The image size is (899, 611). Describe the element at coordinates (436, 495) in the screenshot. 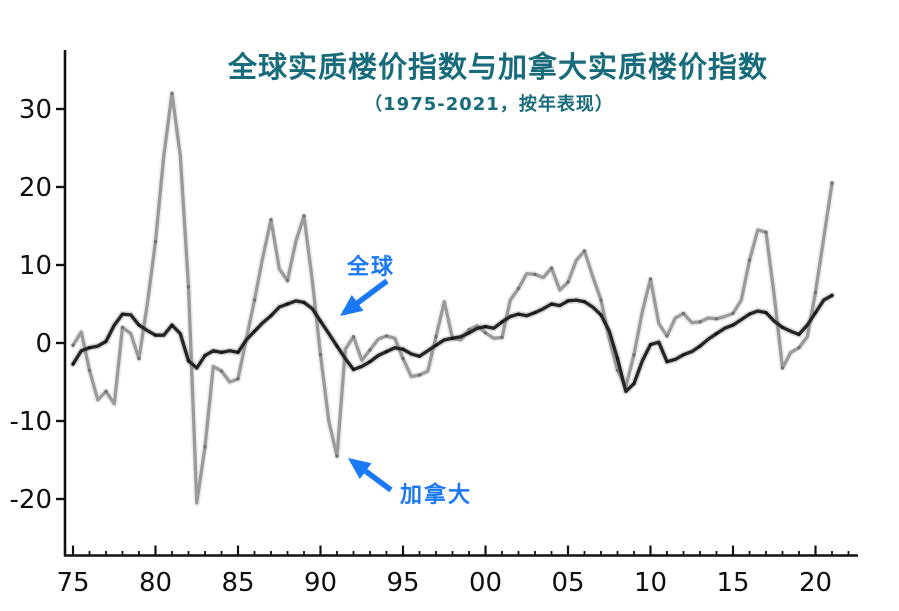

I see `annotation-label-canada: 加拿大` at that location.